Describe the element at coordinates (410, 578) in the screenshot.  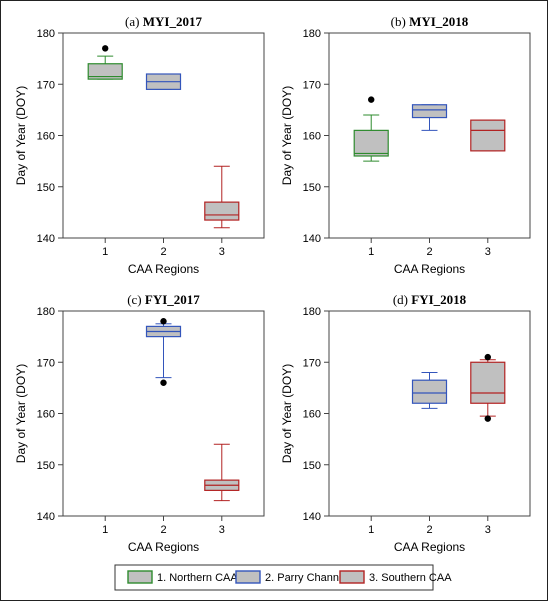
I see `legend-label: 3. Southern CAA` at that location.